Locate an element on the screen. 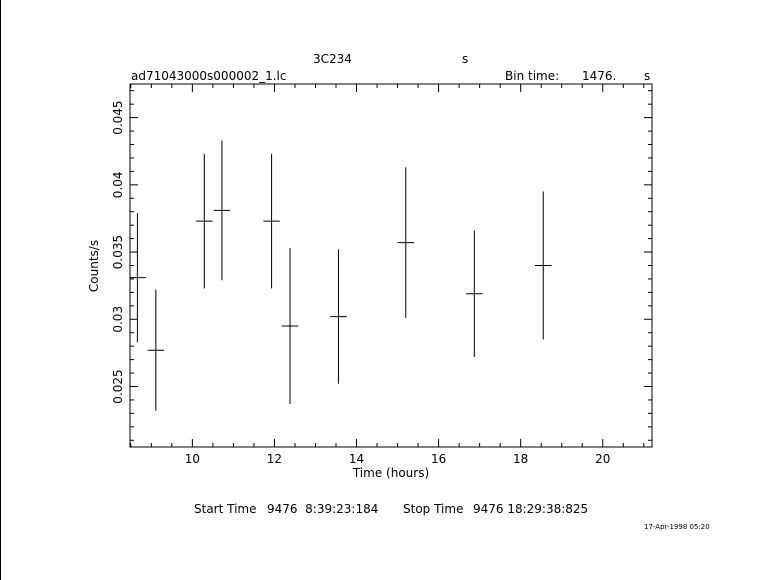 Image resolution: width=781 pixels, height=580 pixels. stop-time-value: 9476 18:29:38:825 is located at coordinates (531, 509).